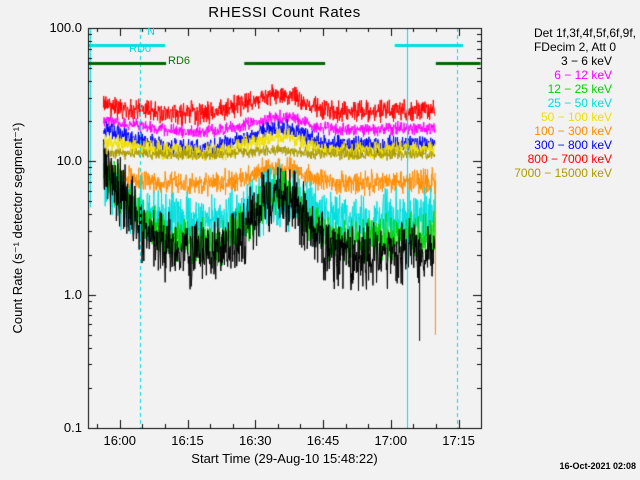  Describe the element at coordinates (17, 228) in the screenshot. I see `y-axis-label: Count Rate (s⁻¹ detector segment⁻¹)` at that location.